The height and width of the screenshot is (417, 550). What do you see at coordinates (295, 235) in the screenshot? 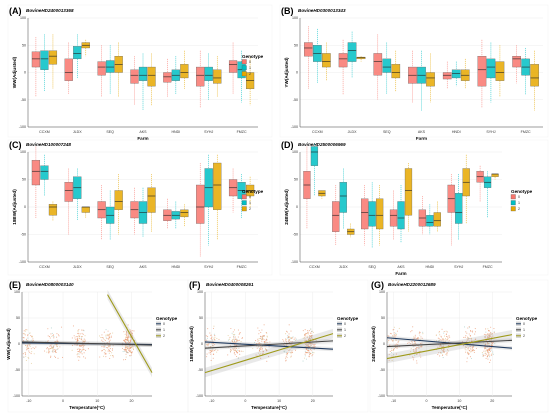
I see `y-tick-label: -50` at bounding box center [295, 235].